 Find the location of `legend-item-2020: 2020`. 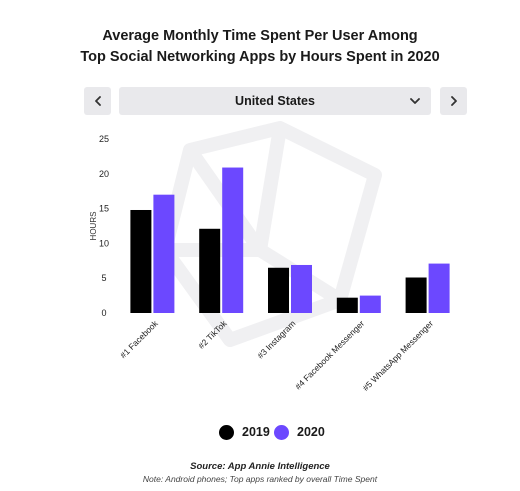

legend-item-2020: 2020 is located at coordinates (299, 432).